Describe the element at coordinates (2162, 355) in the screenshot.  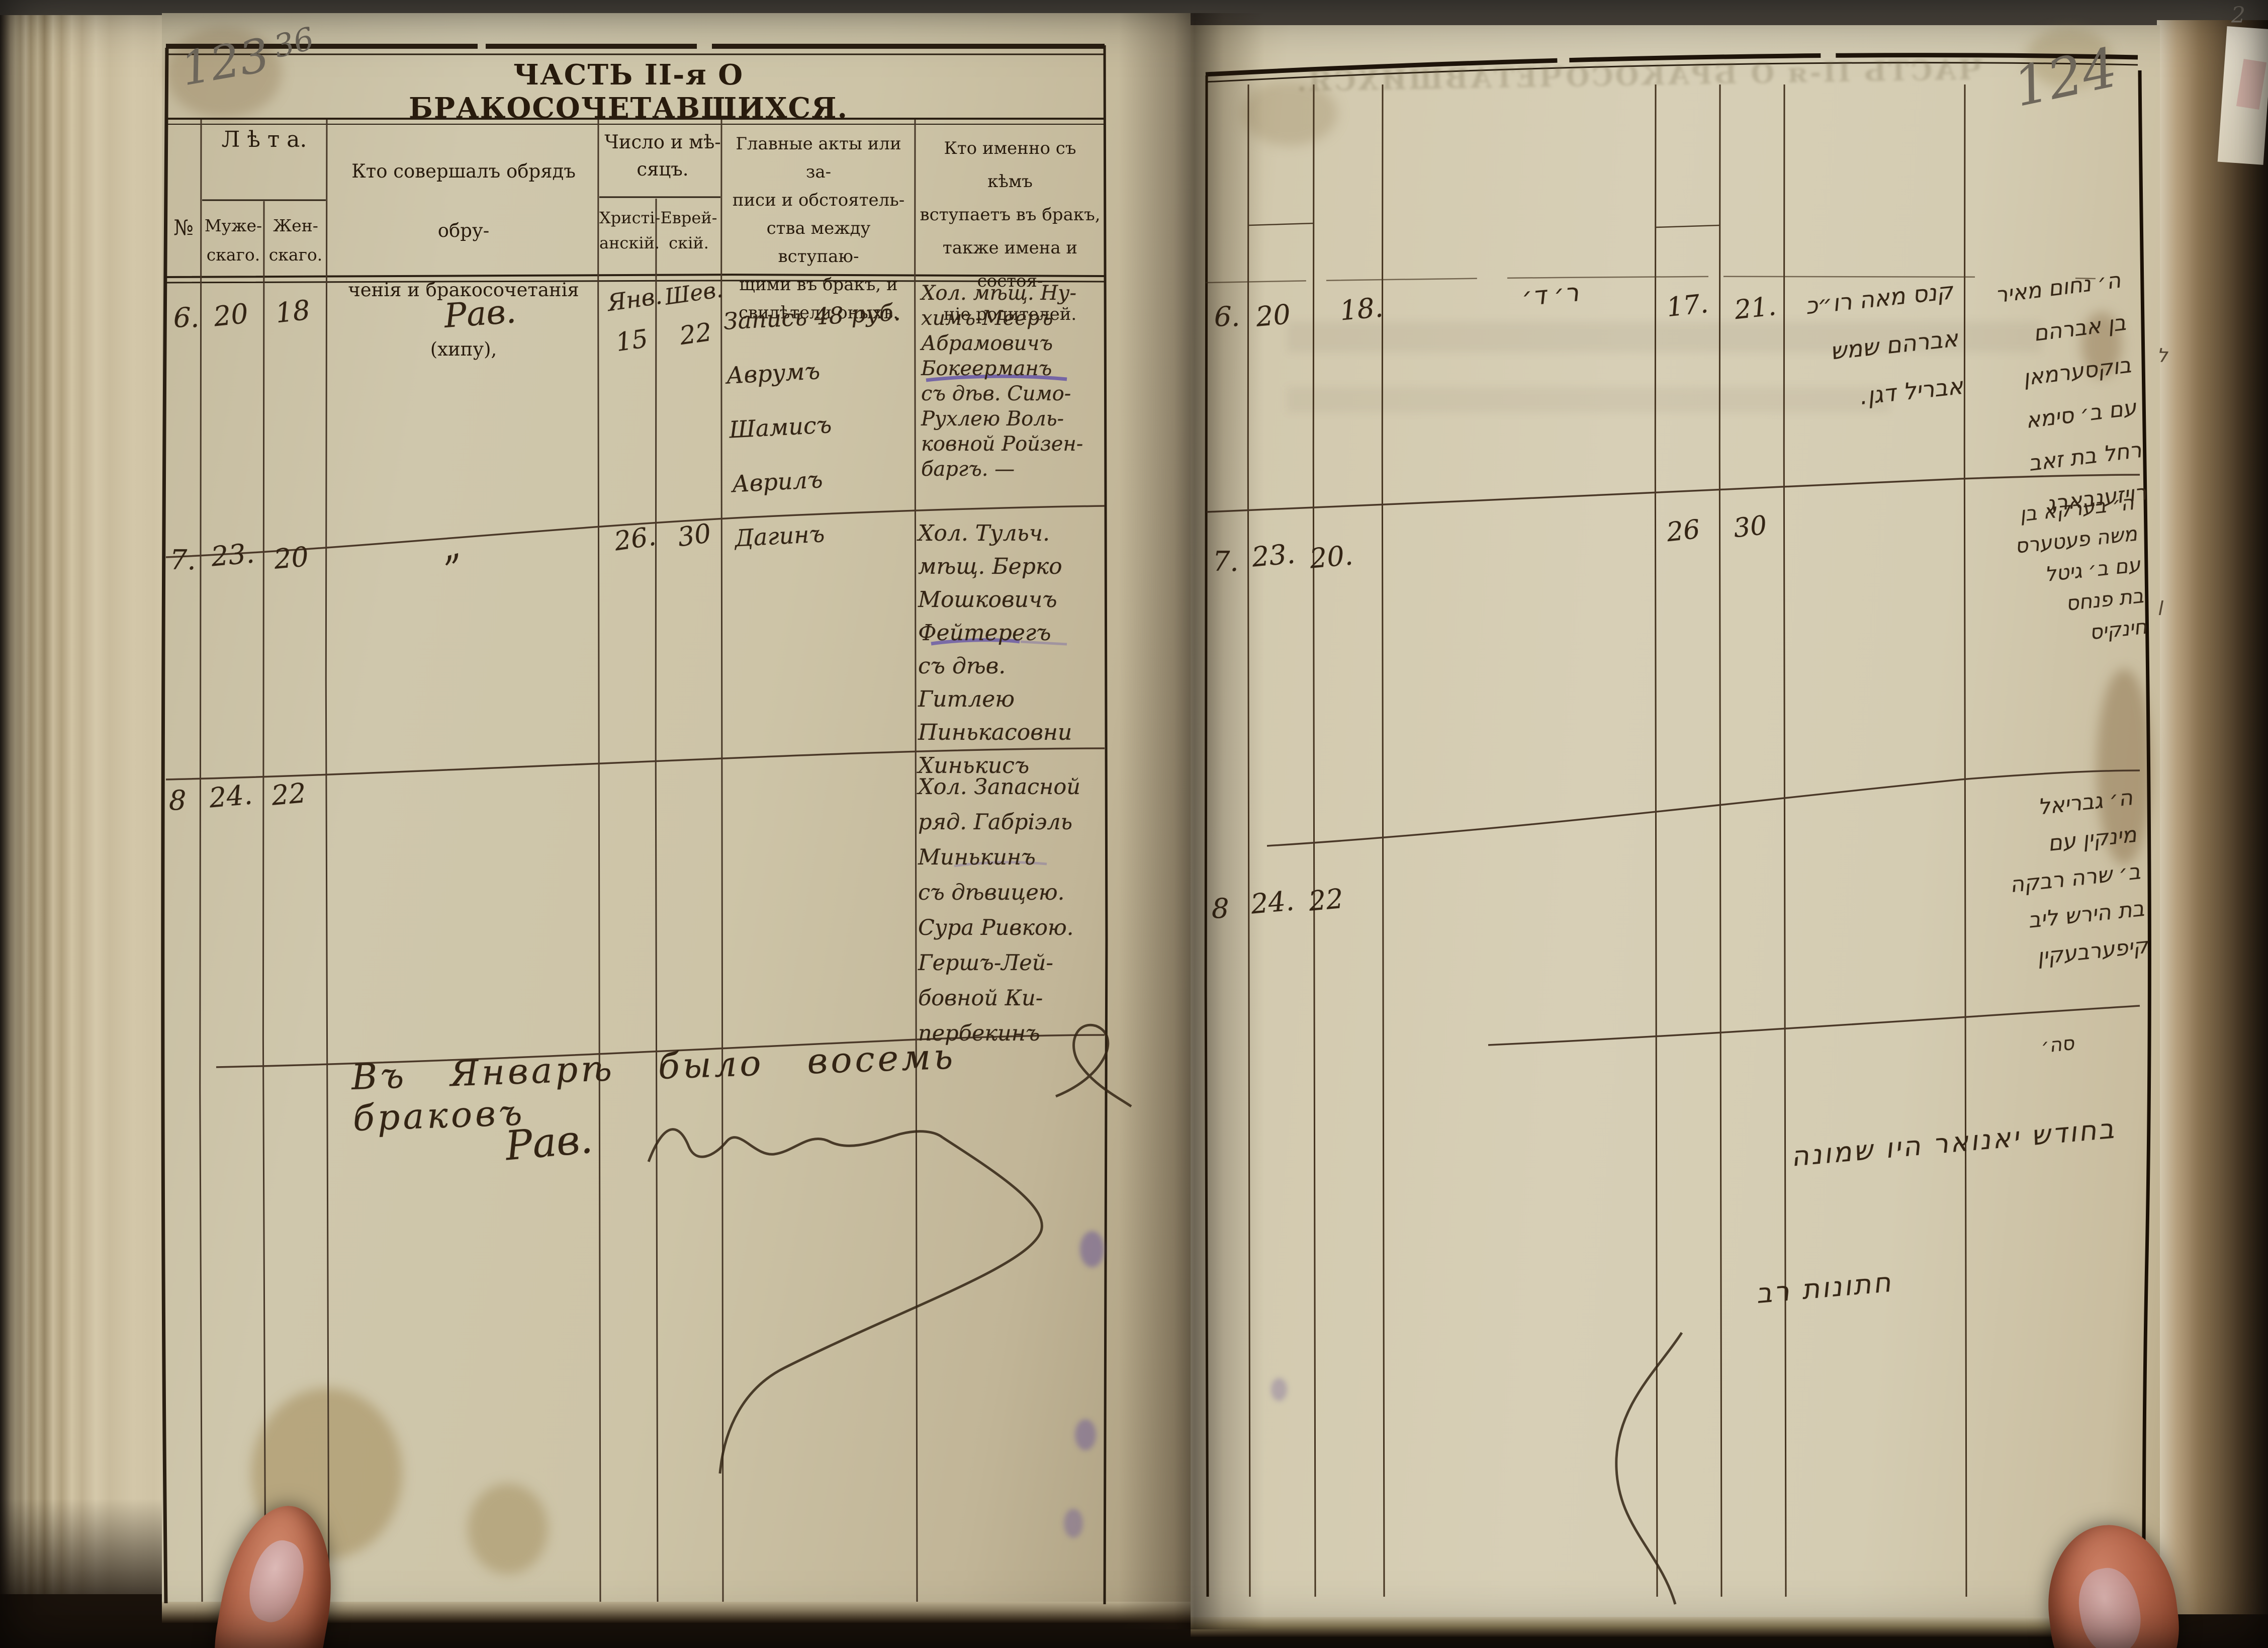
I see `margin-mark: ל` at that location.